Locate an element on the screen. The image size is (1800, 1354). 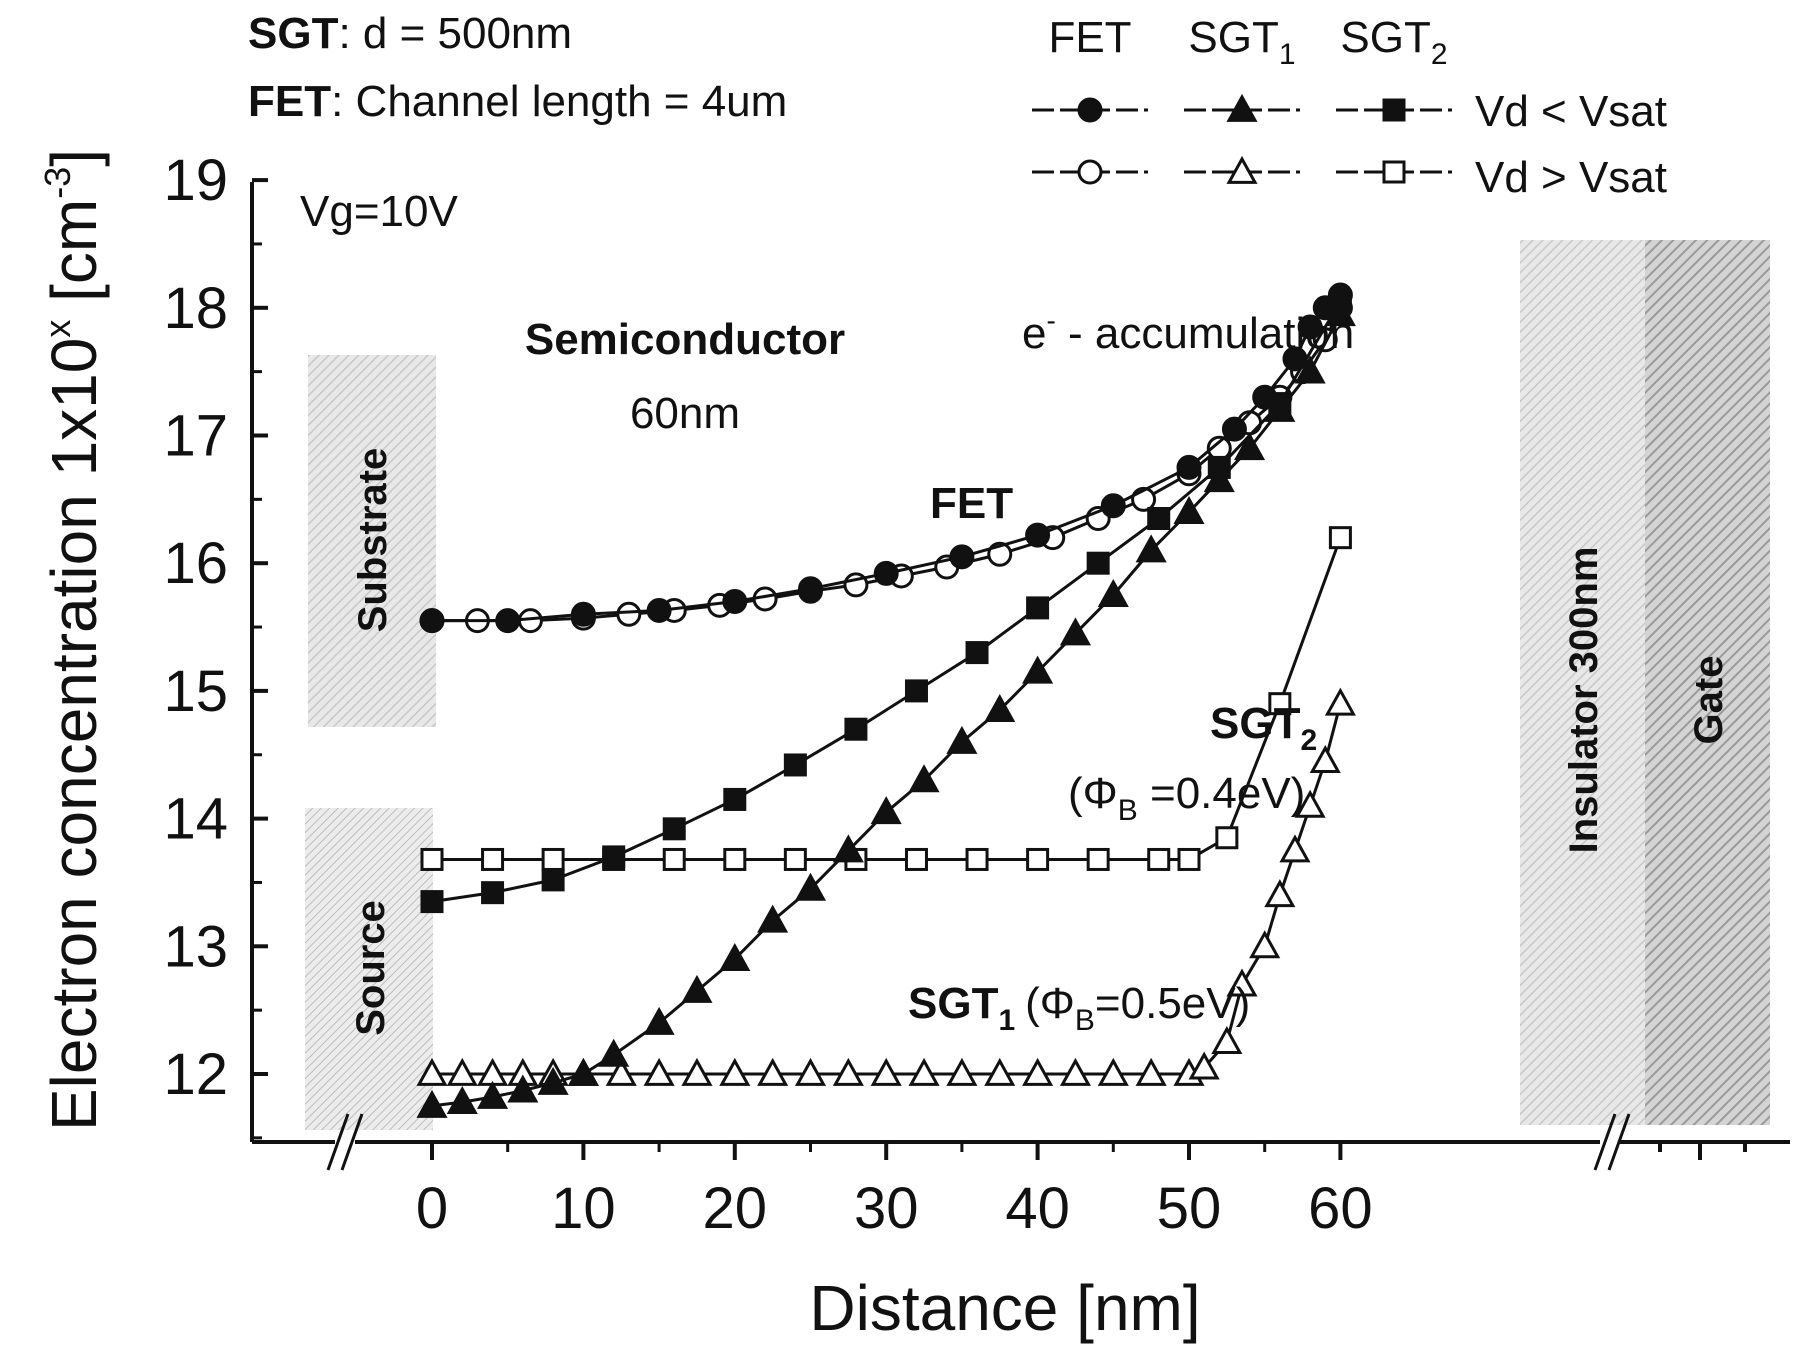
legend-row-above-sat: Vd > Vsat is located at coordinates (1571, 177).